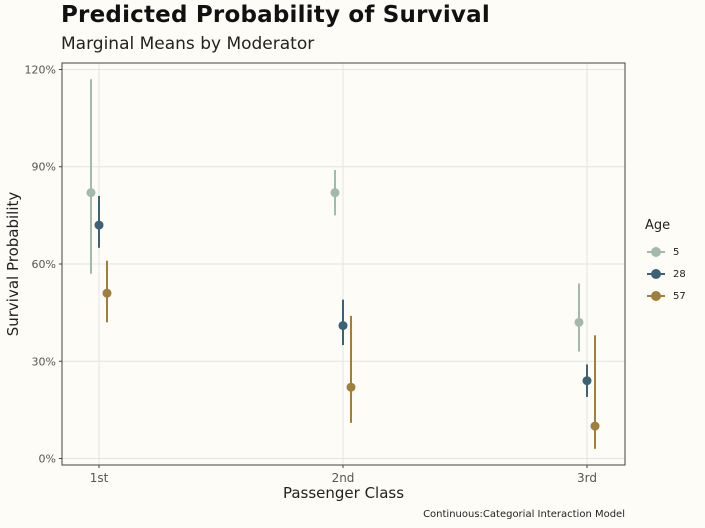 The width and height of the screenshot is (705, 528). What do you see at coordinates (188, 44) in the screenshot?
I see `chart-subtitle: Marginal Means by Moderator` at bounding box center [188, 44].